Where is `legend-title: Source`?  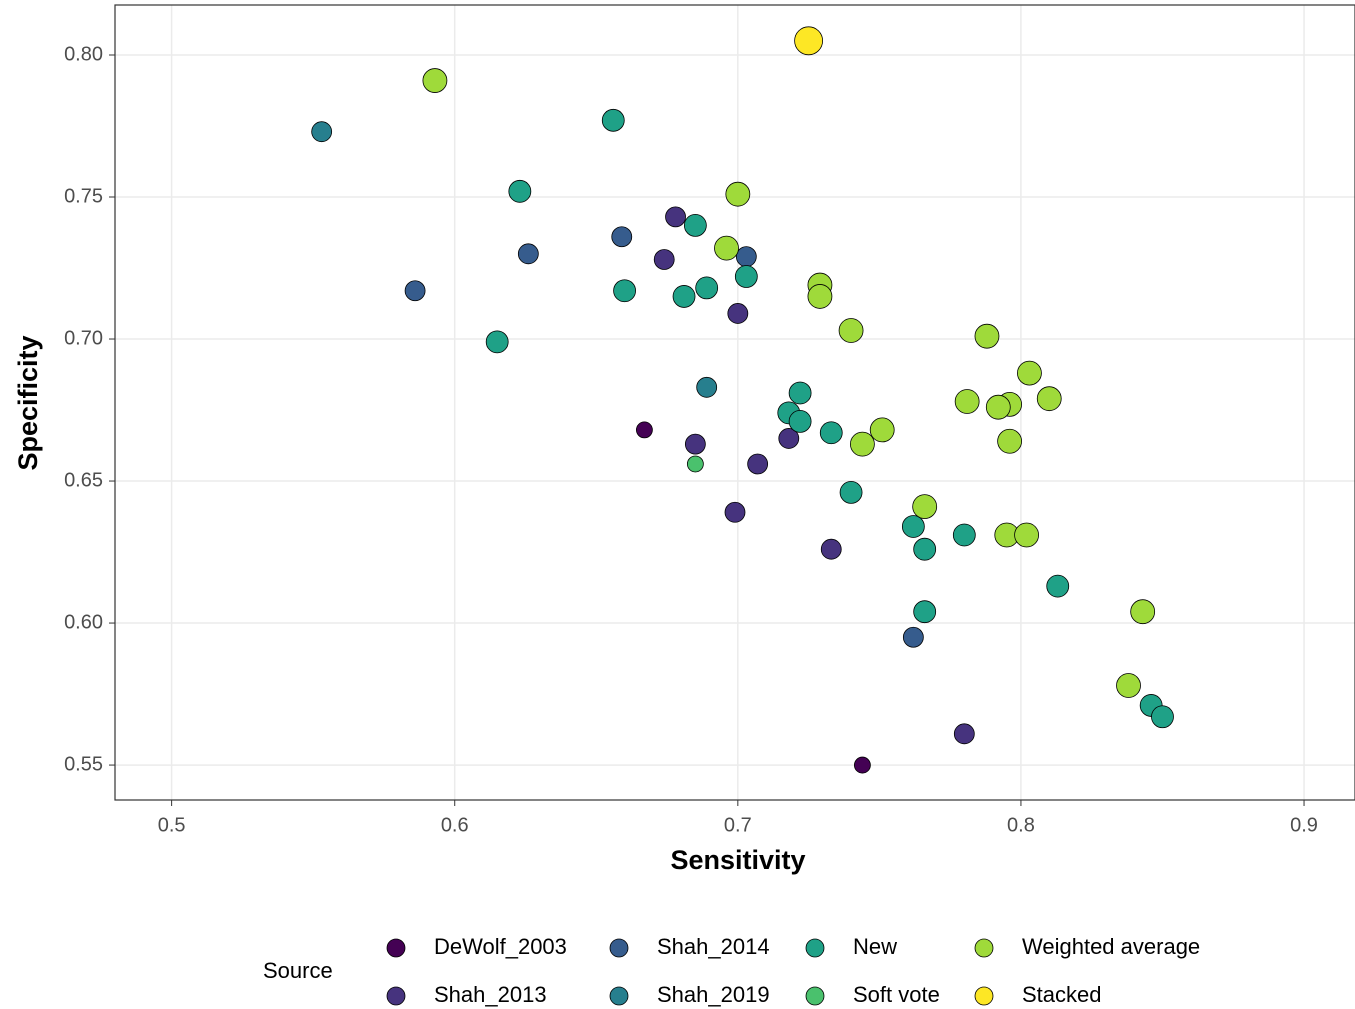
legend-title: Source is located at coordinates (298, 970).